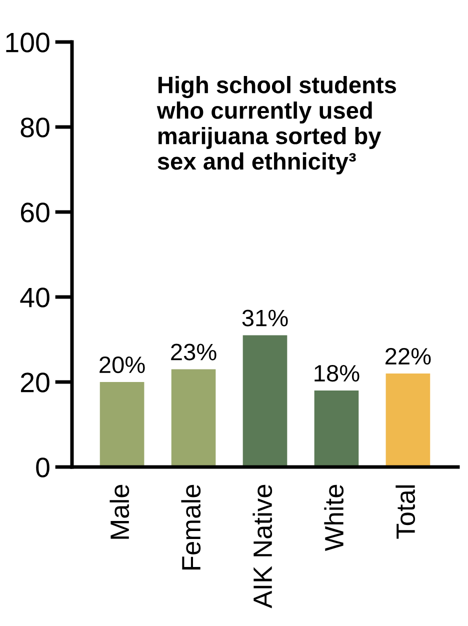 This screenshot has width=468, height=626. What do you see at coordinates (28, 42) in the screenshot?
I see `y-tick-label: 100` at bounding box center [28, 42].